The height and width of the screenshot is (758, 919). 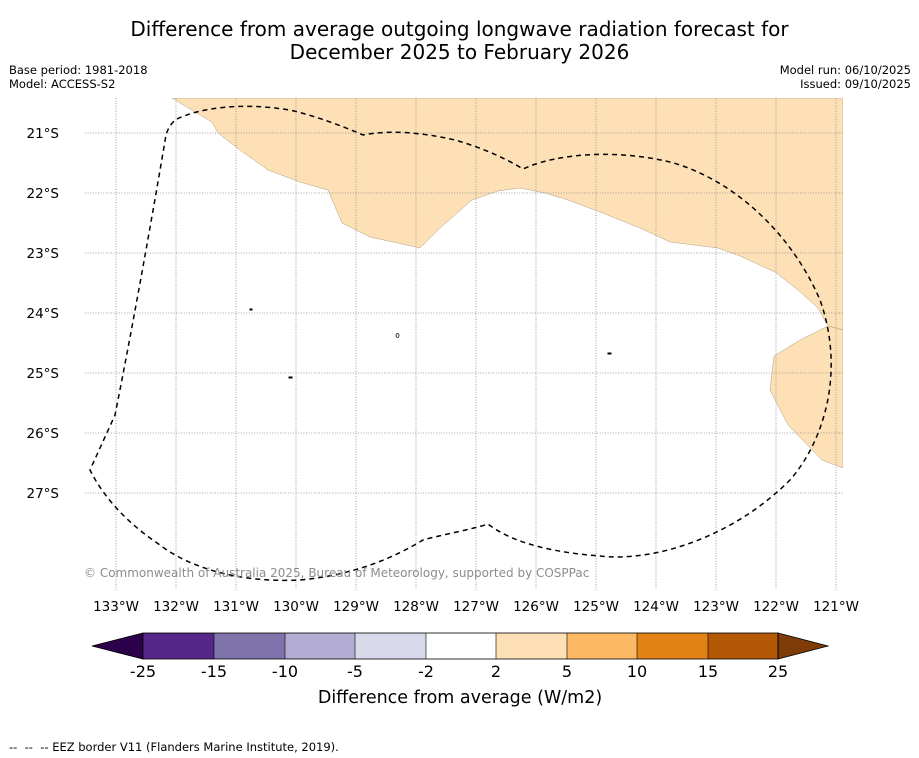 I want to click on lat-label-27: 27°S, so click(x=43, y=494).